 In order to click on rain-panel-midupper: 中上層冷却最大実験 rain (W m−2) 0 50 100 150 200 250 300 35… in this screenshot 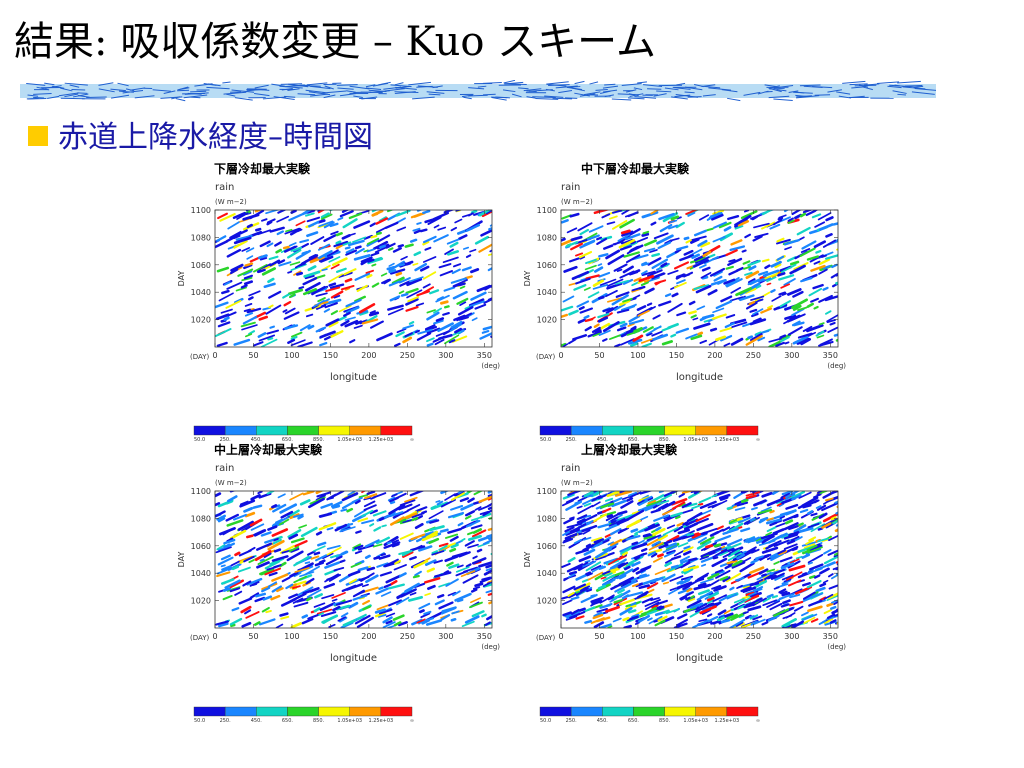, I will do `click(338, 583)`.